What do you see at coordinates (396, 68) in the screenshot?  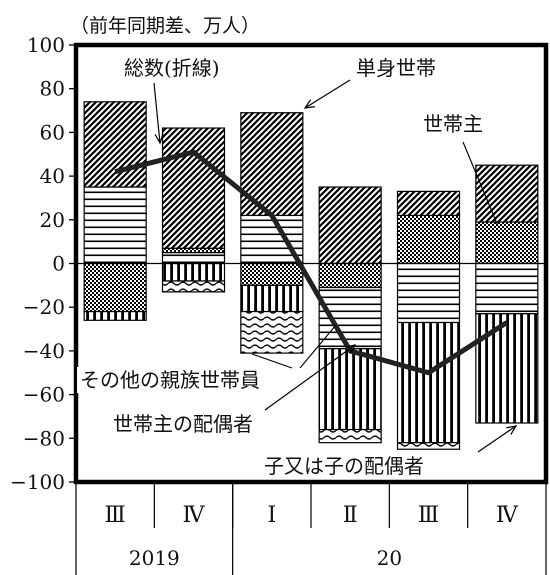 I see `annotation-single: 単身世帯` at bounding box center [396, 68].